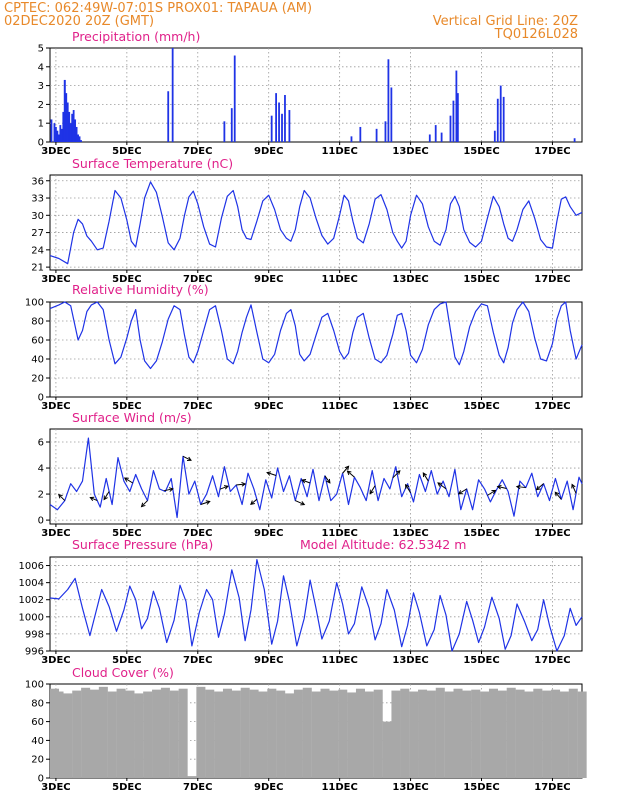 Image resolution: width=618 pixels, height=800 pixels. What do you see at coordinates (31, 600) in the screenshot?
I see `pressure-ytick-label: 1002` at bounding box center [31, 600].